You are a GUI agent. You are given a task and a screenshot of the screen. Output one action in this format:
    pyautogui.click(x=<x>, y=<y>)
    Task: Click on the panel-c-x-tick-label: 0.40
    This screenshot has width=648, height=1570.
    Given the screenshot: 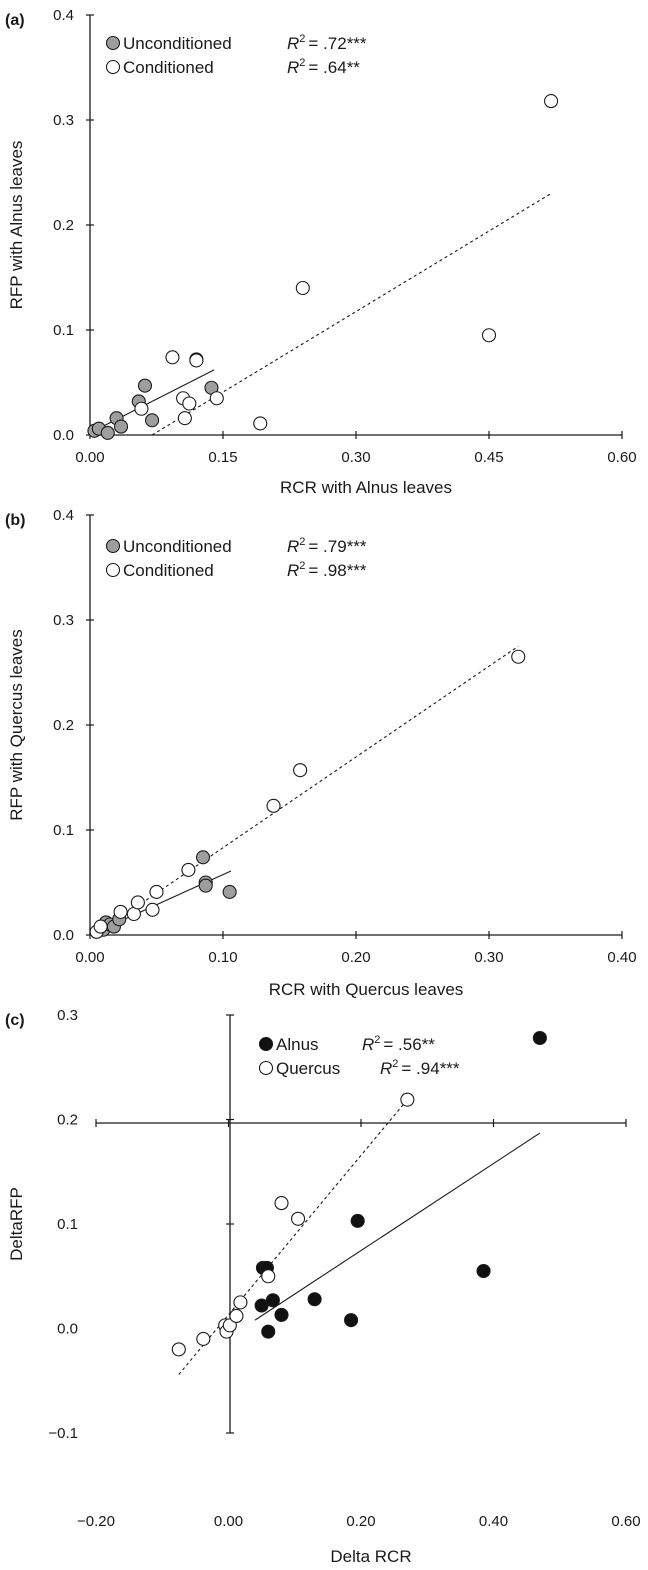 What is the action you would take?
    pyautogui.click(x=493, y=1521)
    